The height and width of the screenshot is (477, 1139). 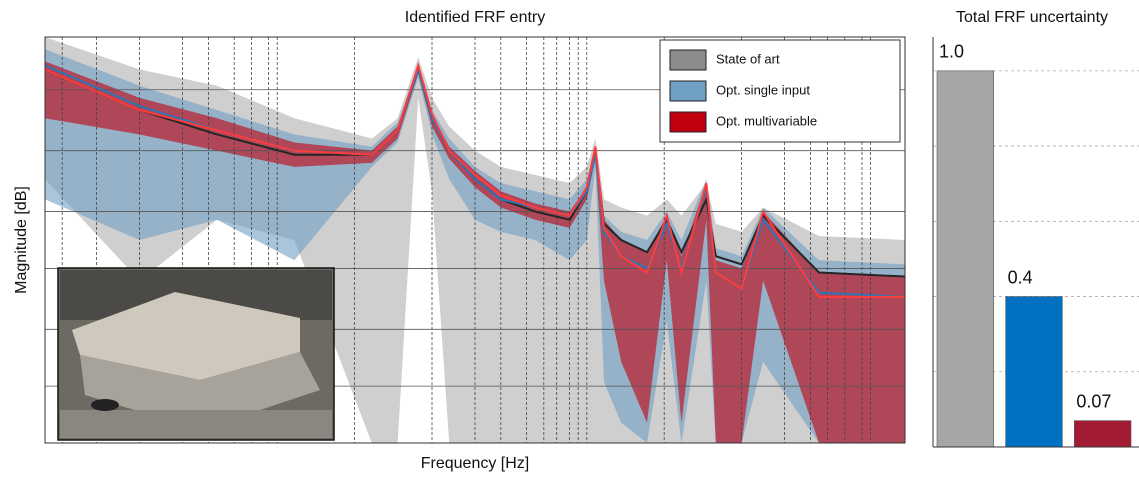 I want to click on value-label: 0.4, so click(x=1020, y=277).